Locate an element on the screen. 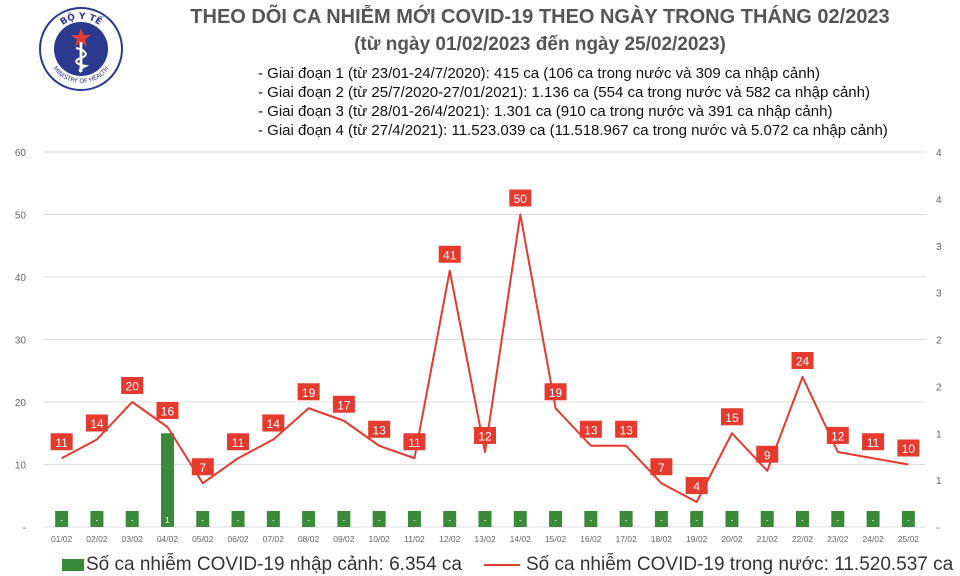  x-tick-label: 25/02 is located at coordinates (909, 539).